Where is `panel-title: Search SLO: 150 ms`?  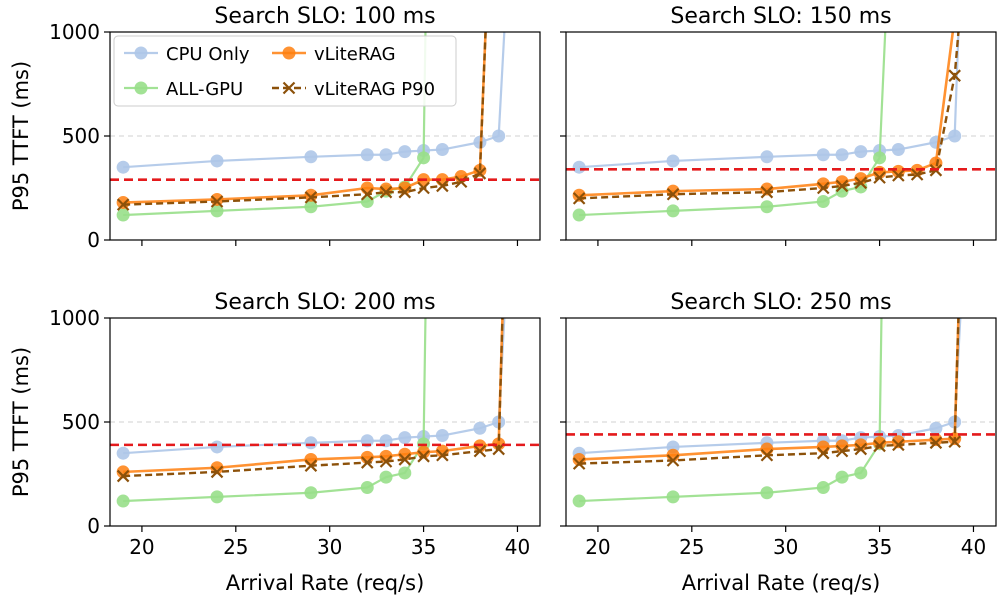
panel-title: Search SLO: 150 ms is located at coordinates (780, 16).